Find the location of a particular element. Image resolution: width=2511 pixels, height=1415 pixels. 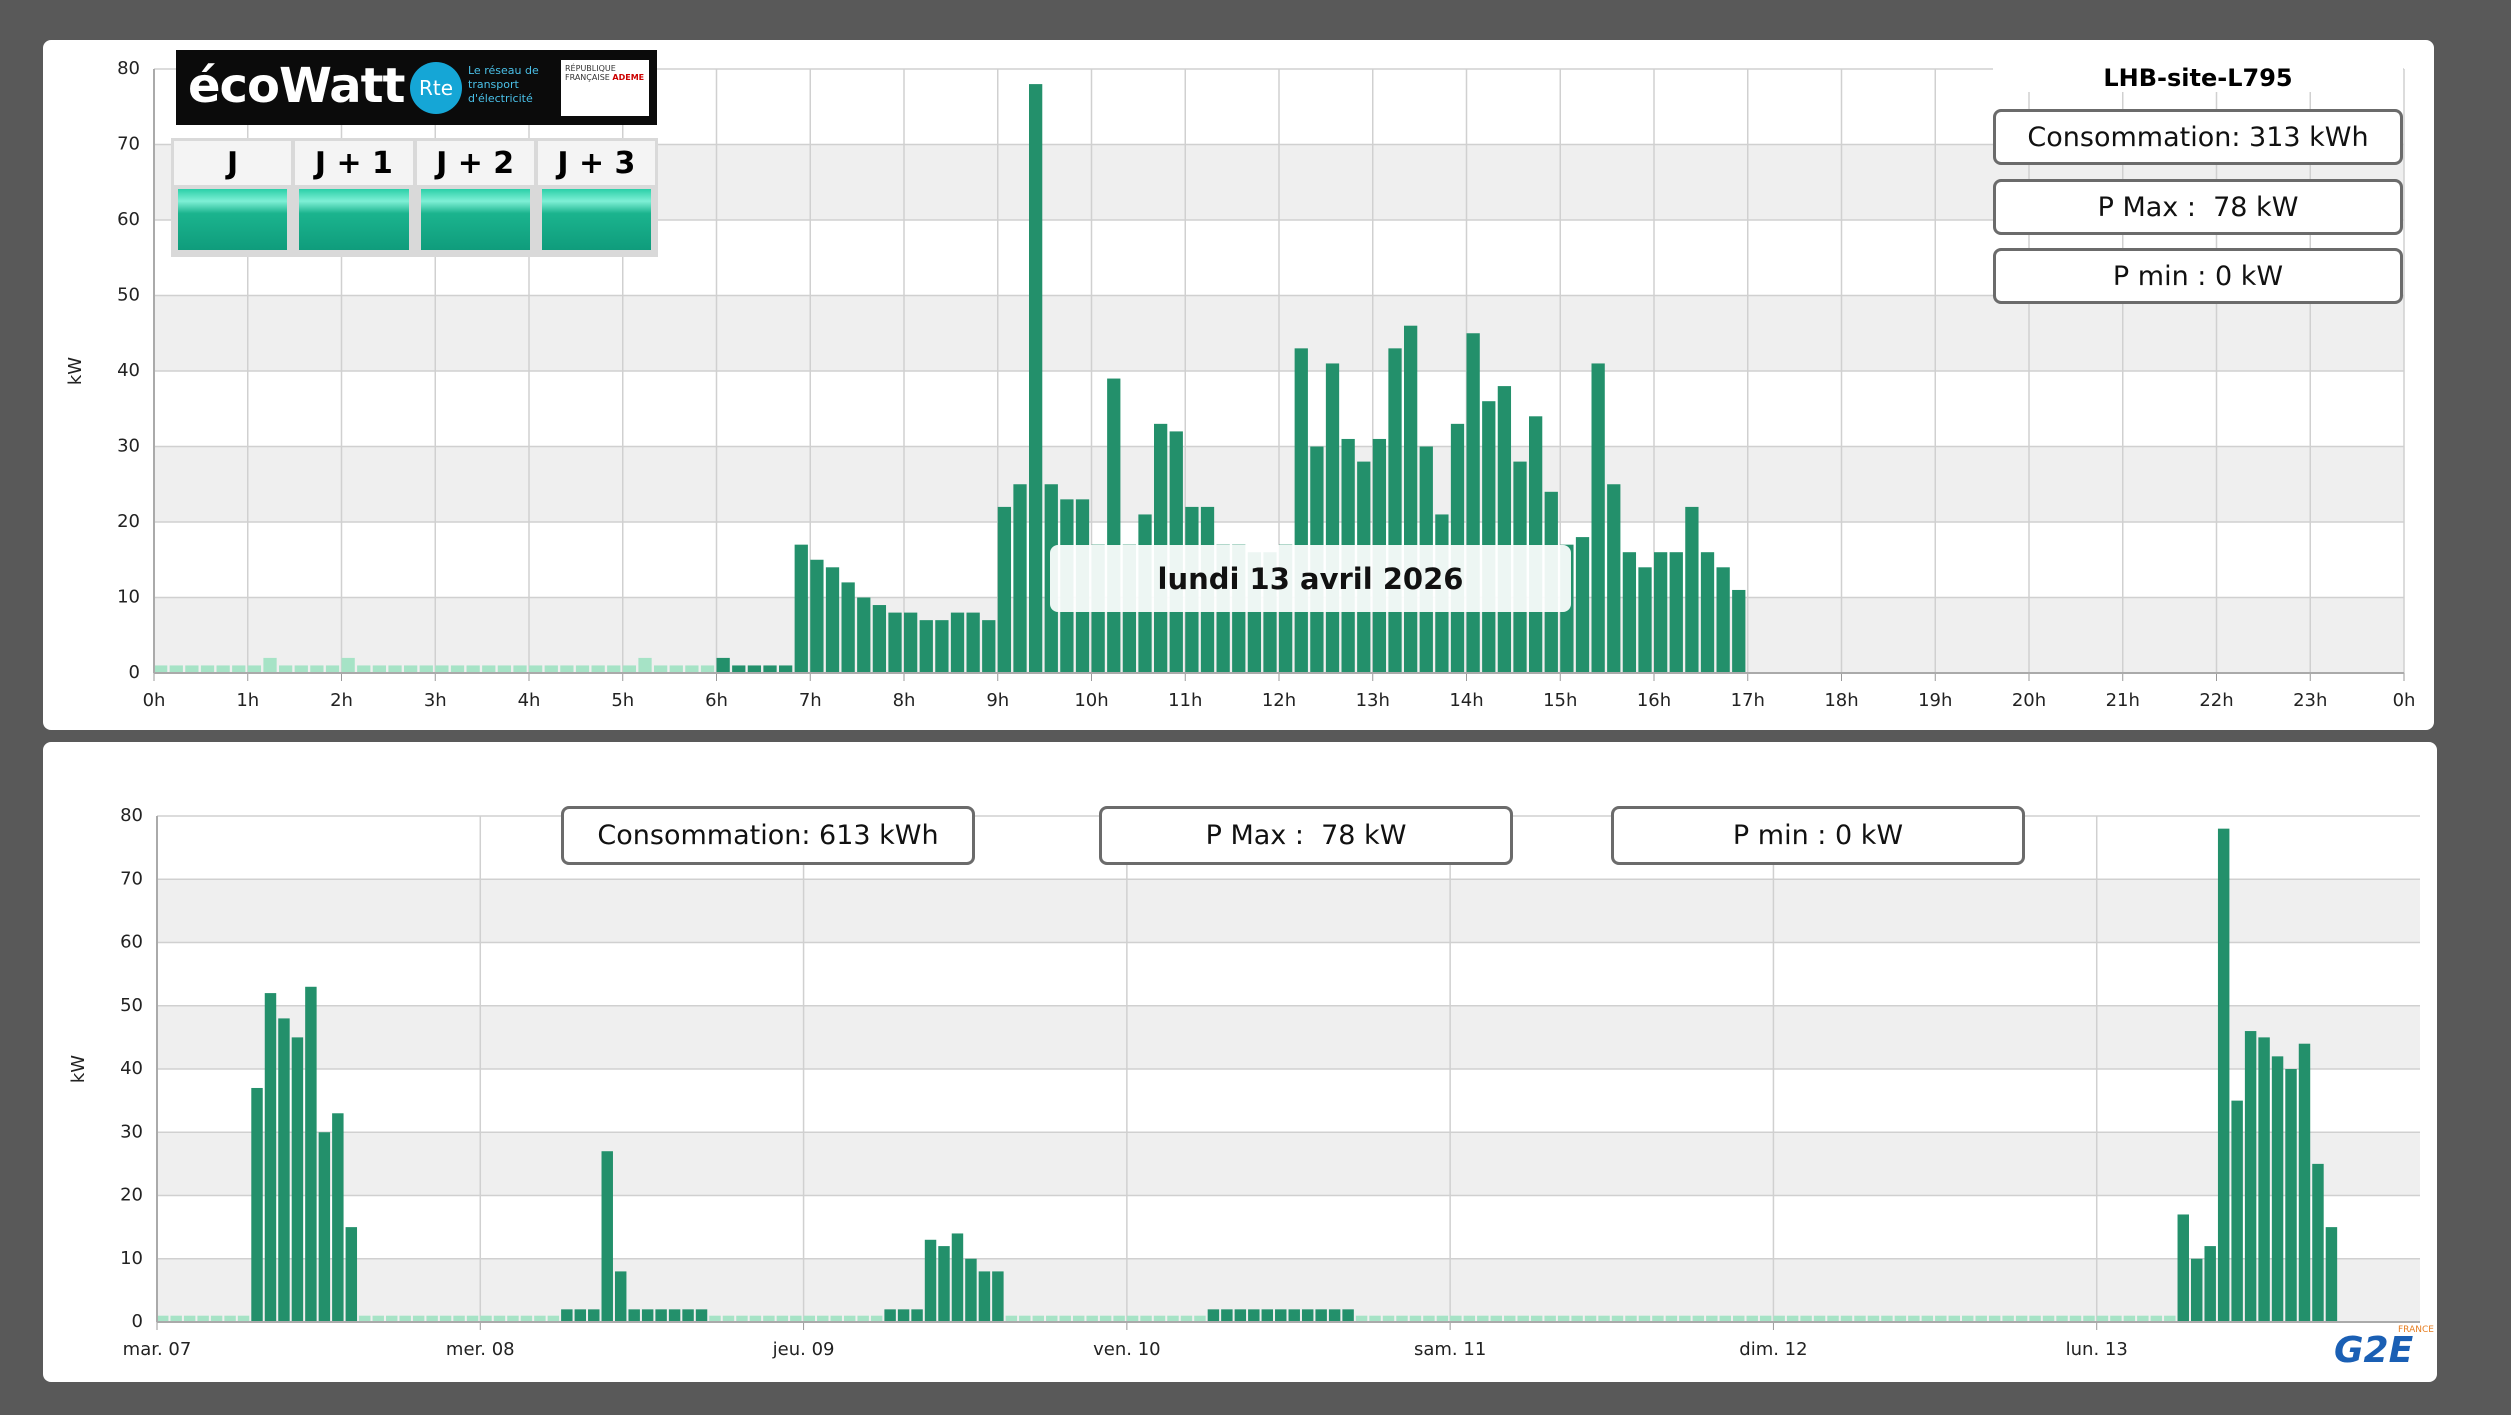

rte-tagline: Le réseau de transport d'électricité is located at coordinates (503, 84).